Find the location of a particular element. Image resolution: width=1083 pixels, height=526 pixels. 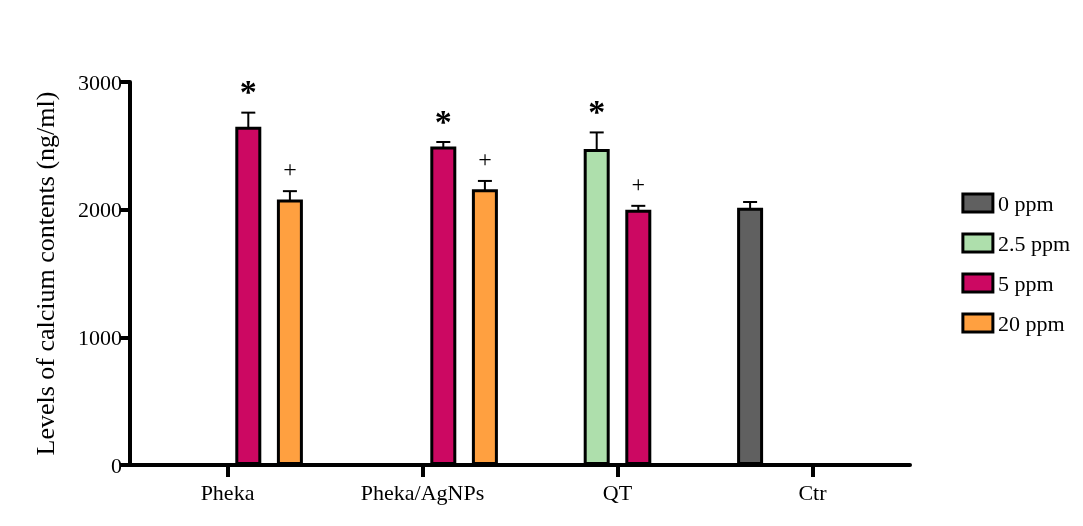

legend-label: 5 ppm is located at coordinates (1025, 283).